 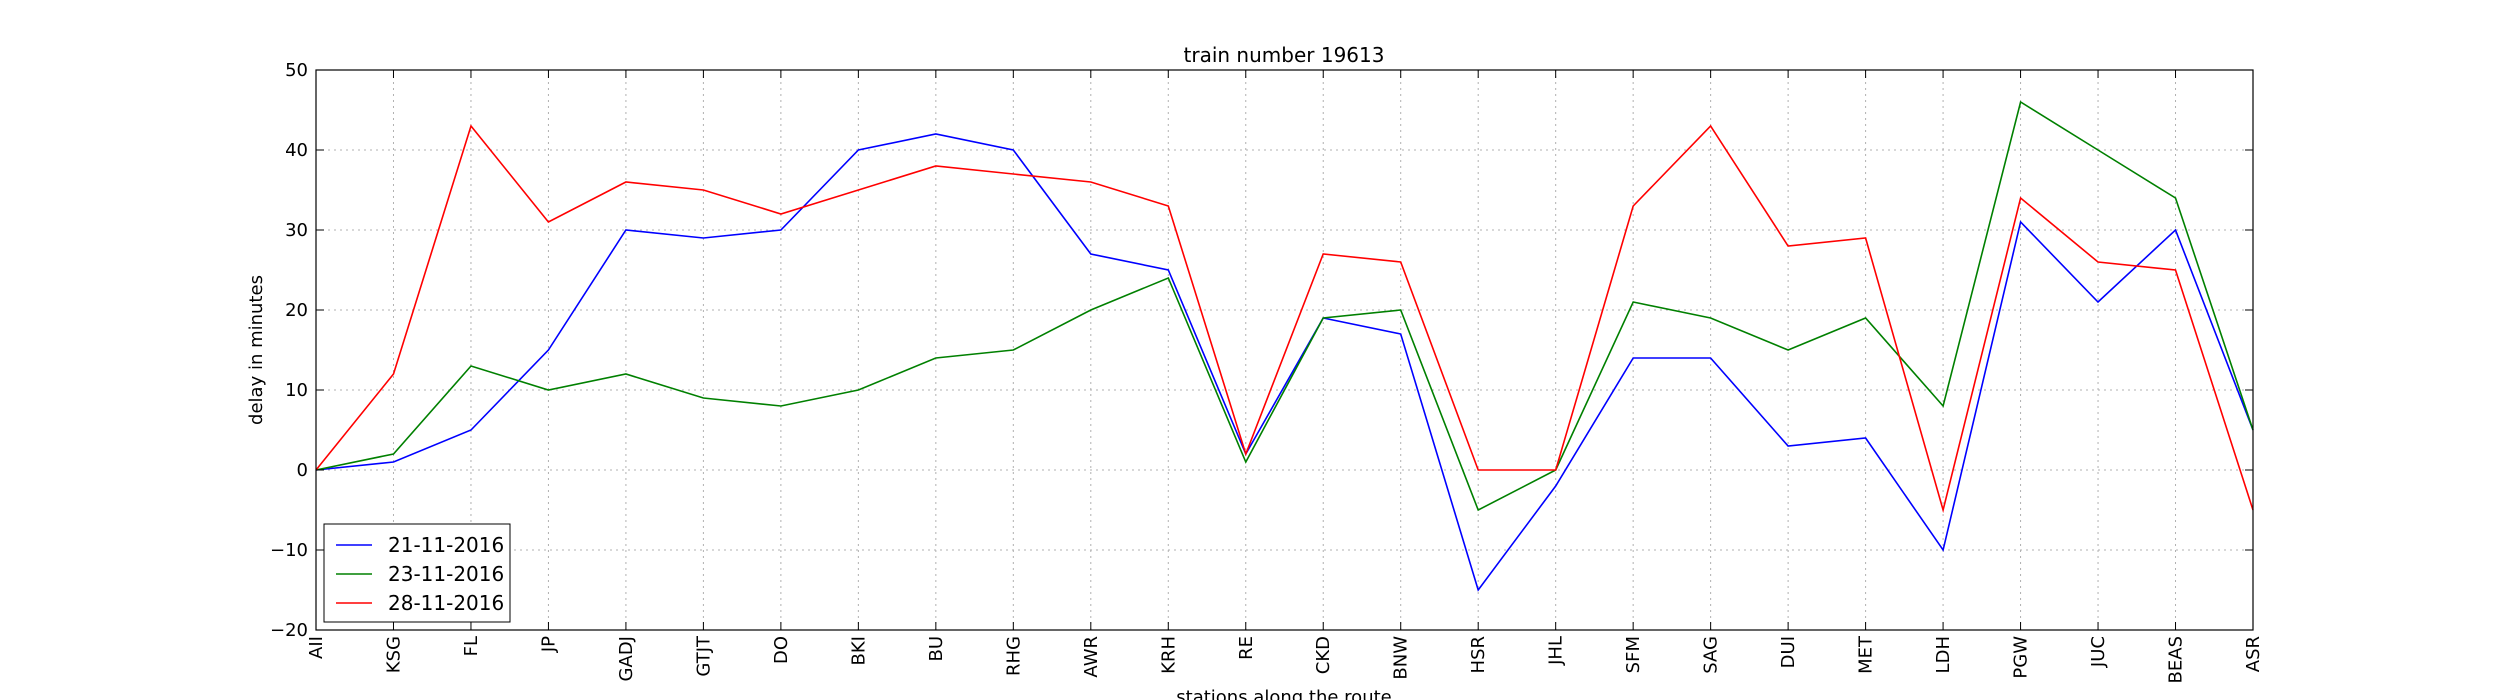 What do you see at coordinates (446, 545) in the screenshot?
I see `legend-label: 21-11-2016` at bounding box center [446, 545].